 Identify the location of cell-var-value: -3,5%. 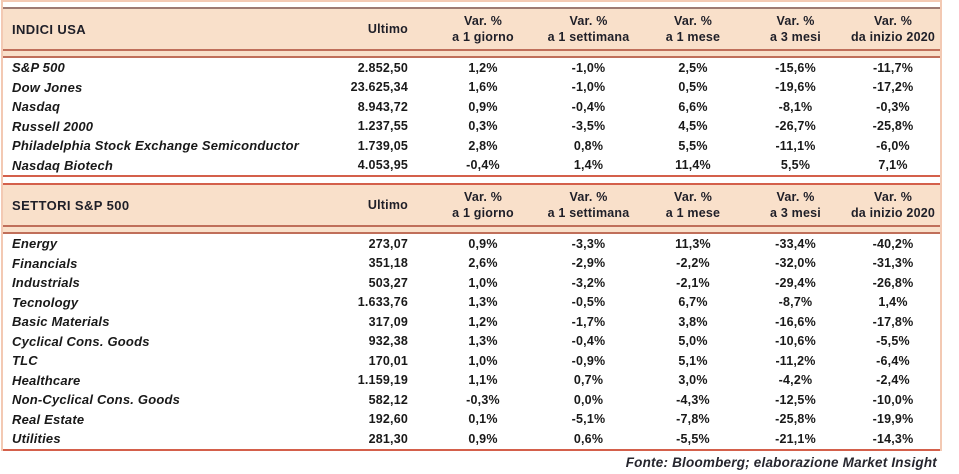
(588, 126).